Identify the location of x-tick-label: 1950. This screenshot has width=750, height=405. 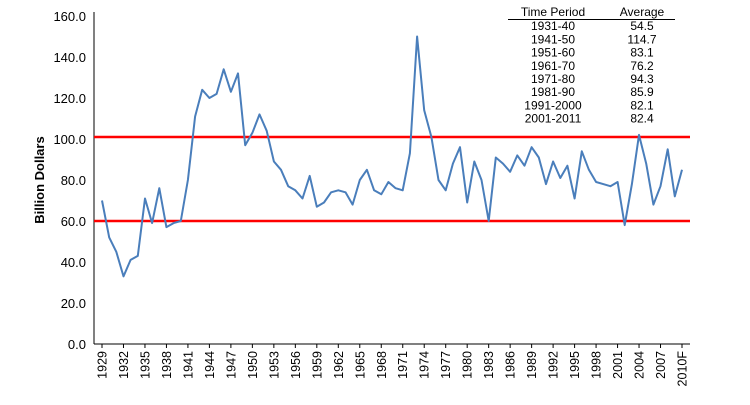
(253, 365).